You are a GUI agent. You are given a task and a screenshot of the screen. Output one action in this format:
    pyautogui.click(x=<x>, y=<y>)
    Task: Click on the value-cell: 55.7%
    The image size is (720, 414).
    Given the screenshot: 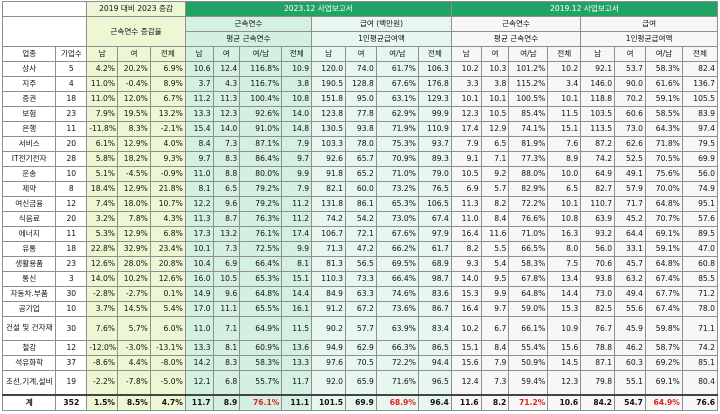 What is the action you would take?
    pyautogui.click(x=261, y=382)
    